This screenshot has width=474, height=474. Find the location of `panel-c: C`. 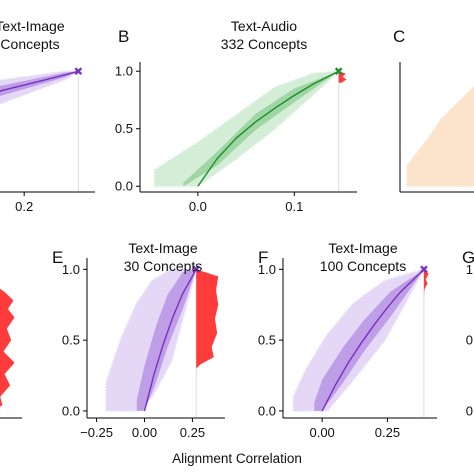

panel-c: C is located at coordinates (433, 110).